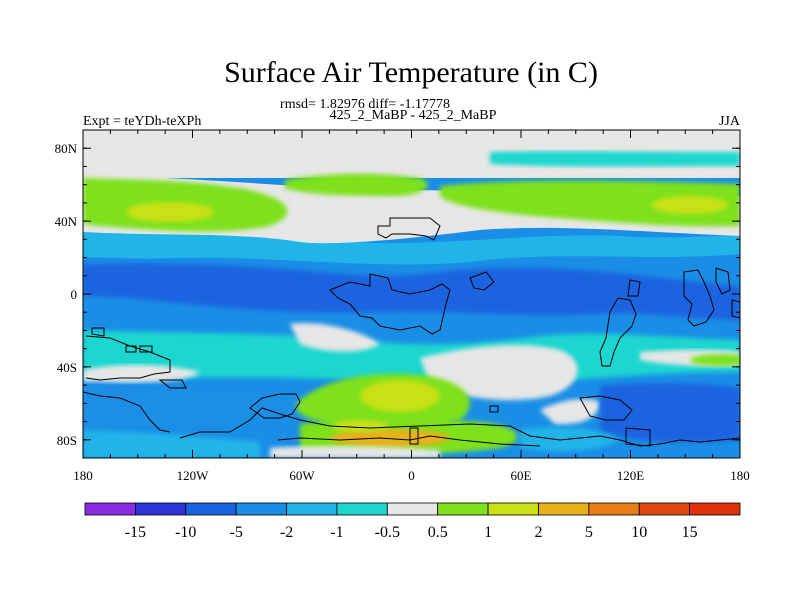  Describe the element at coordinates (411, 72) in the screenshot. I see `chart-title: Surface Air Temperature (in C)` at that location.